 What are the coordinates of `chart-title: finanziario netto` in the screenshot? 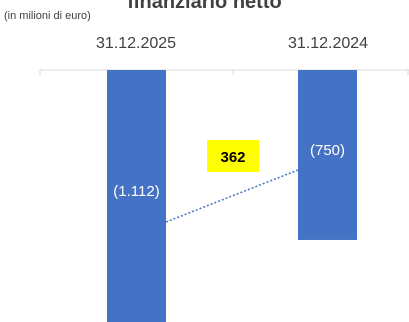 It's located at (204, 6).